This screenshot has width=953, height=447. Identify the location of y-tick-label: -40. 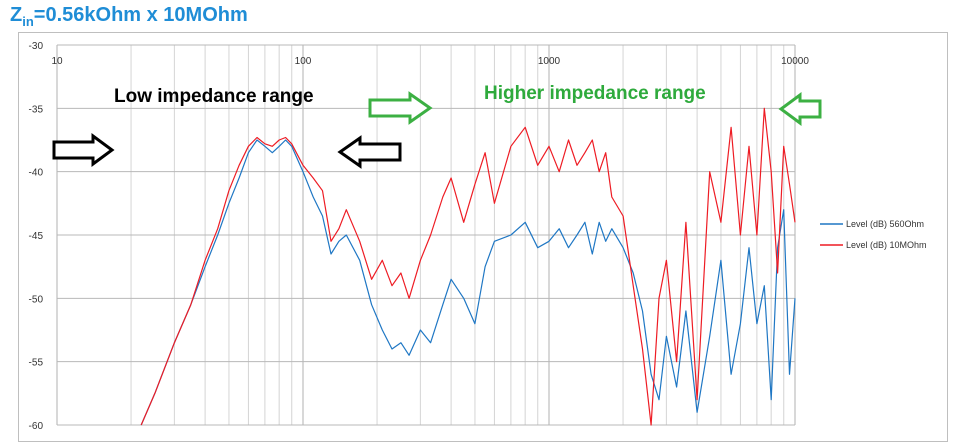
(36, 173).